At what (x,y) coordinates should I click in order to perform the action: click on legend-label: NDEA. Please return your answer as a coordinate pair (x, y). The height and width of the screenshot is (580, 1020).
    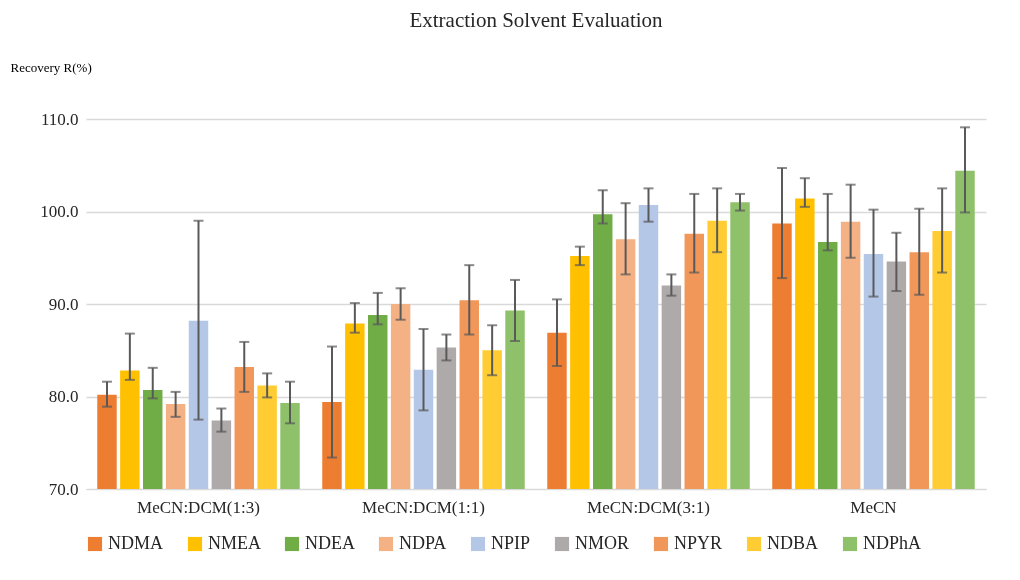
    Looking at the image, I should click on (330, 543).